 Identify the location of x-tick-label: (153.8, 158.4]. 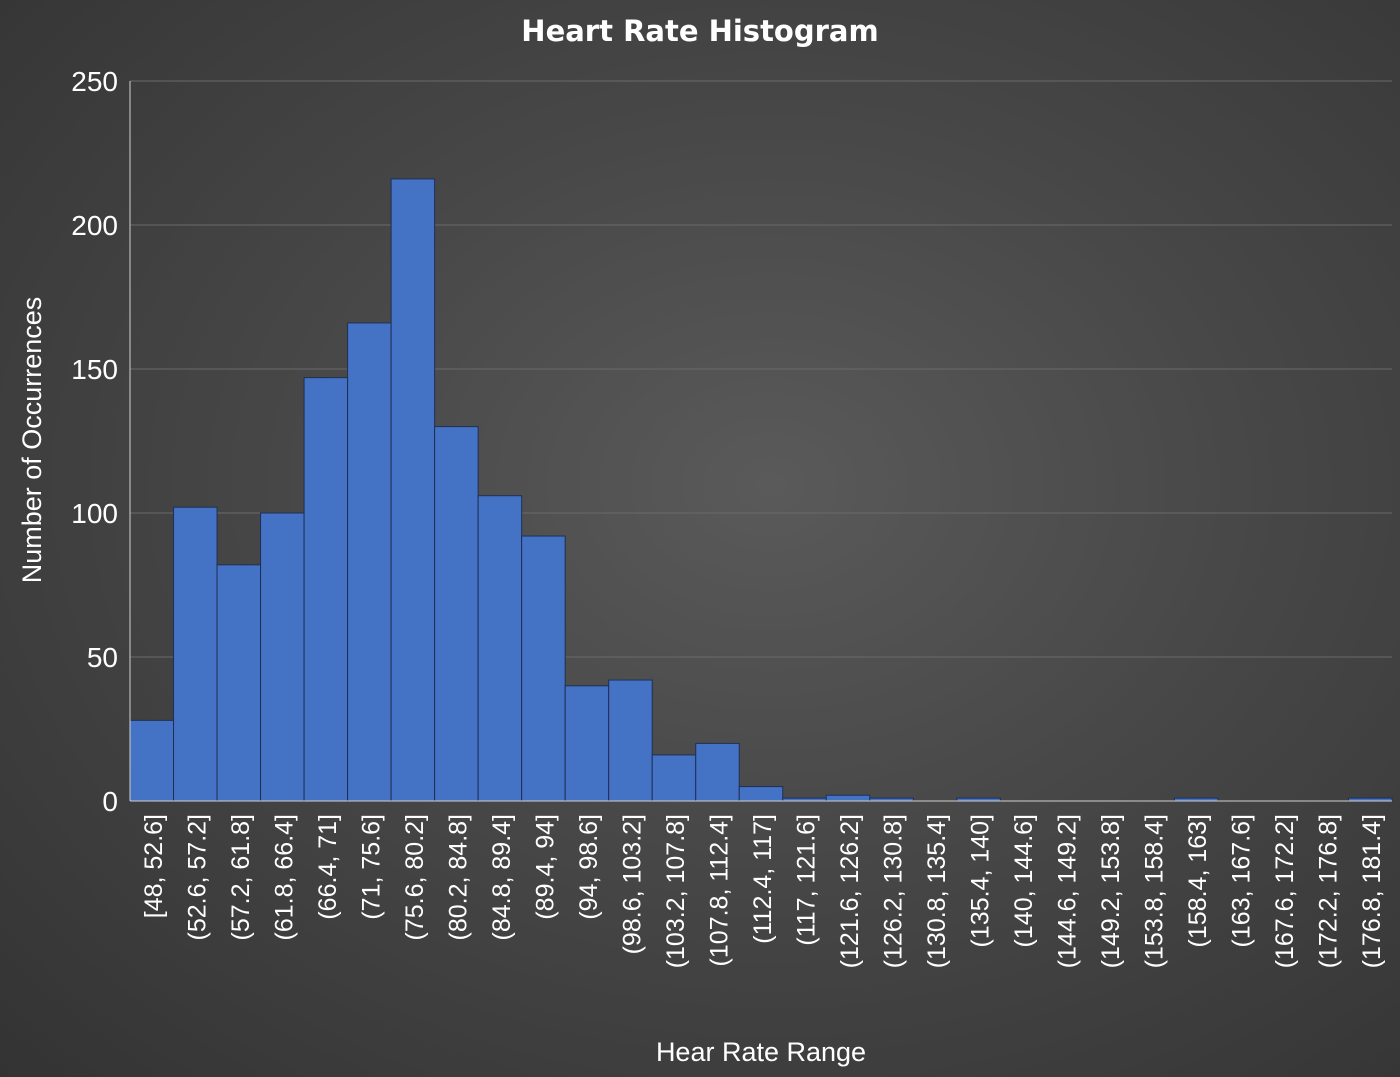
(1155, 891).